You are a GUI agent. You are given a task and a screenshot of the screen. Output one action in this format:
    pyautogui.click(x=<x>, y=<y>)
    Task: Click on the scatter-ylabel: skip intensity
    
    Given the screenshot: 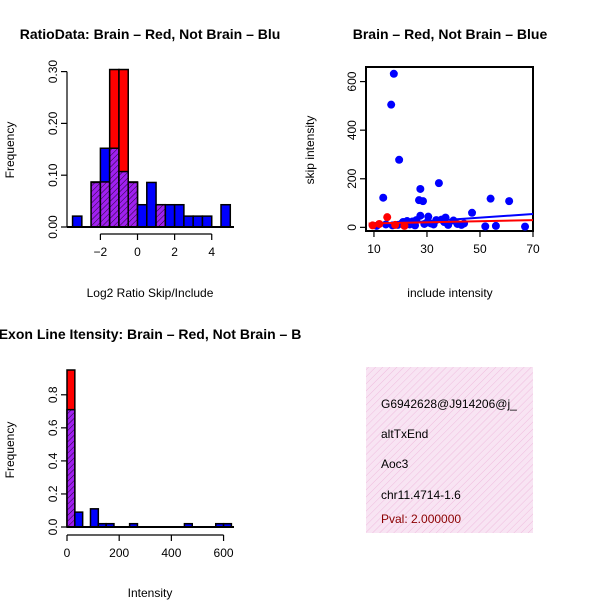 What is the action you would take?
    pyautogui.click(x=310, y=150)
    